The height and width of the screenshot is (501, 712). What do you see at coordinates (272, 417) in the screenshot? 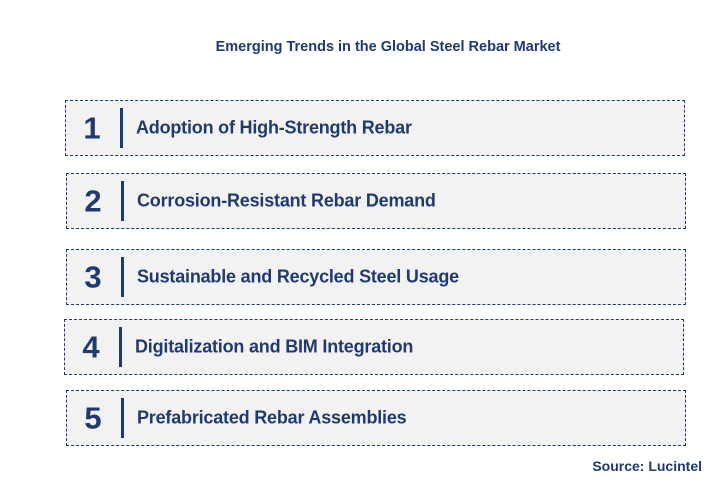
I see `trend-label: Prefabricated Rebar Assemblies` at bounding box center [272, 417].